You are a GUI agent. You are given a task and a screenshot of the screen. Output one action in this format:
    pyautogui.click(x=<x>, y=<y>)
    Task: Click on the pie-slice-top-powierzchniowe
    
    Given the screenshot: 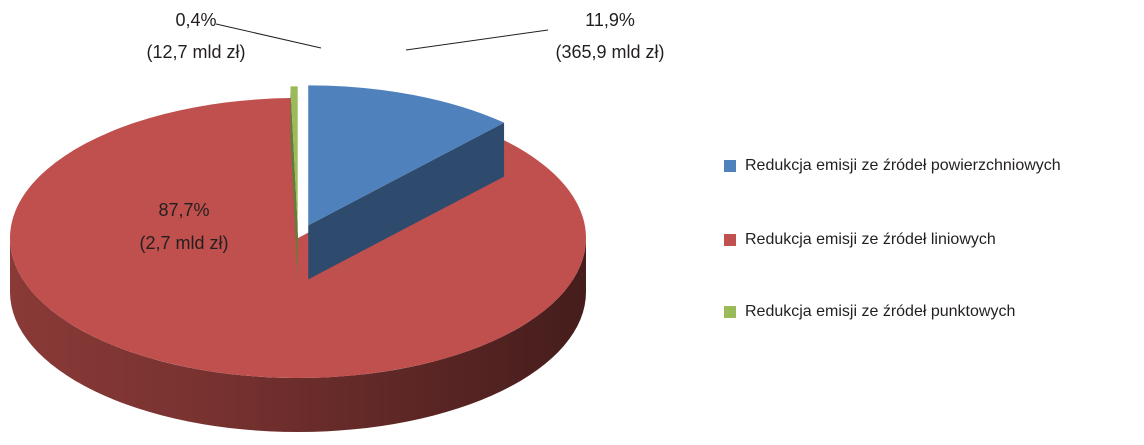 What is the action you would take?
    pyautogui.click(x=406, y=155)
    